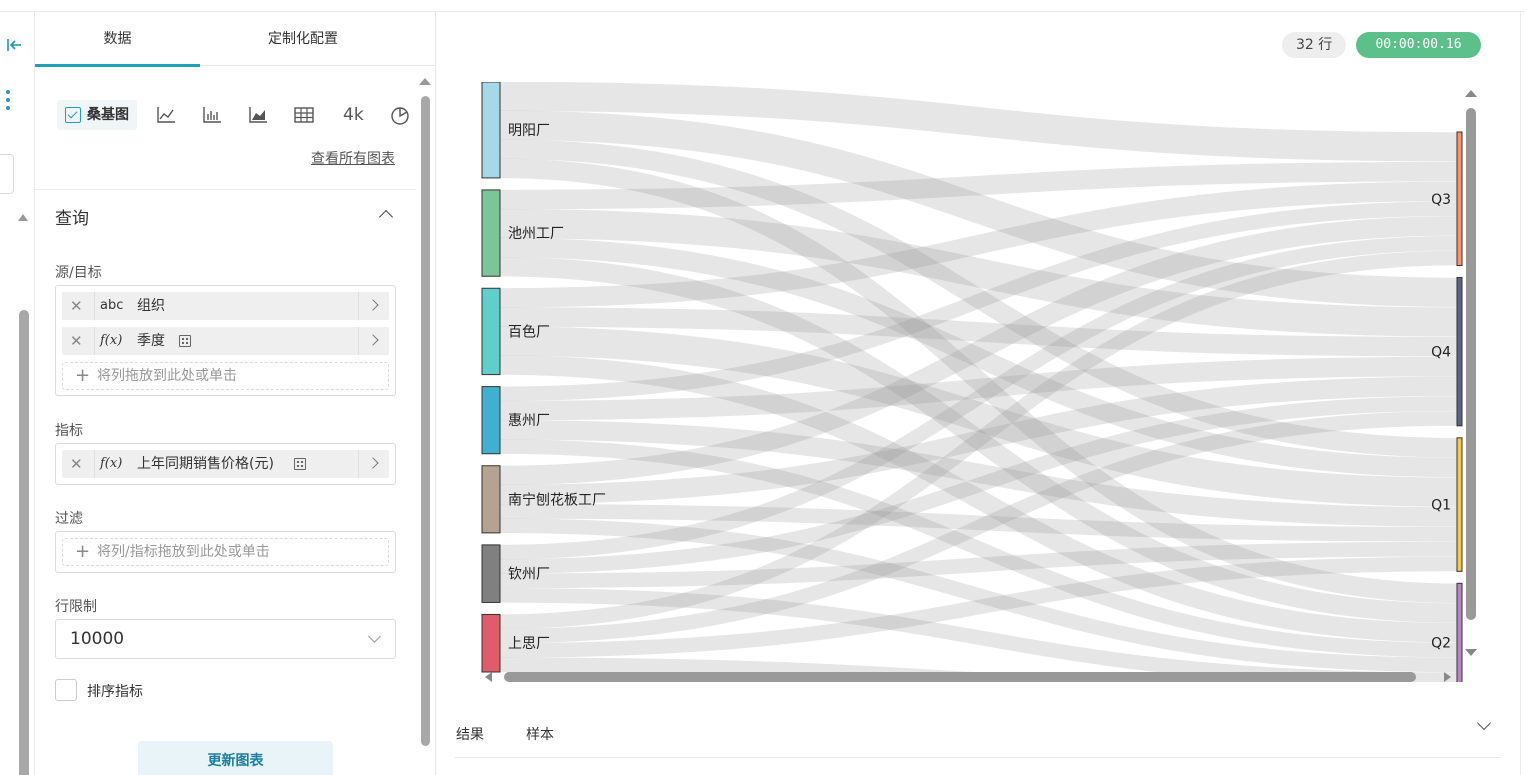  Describe the element at coordinates (7, 174) in the screenshot. I see `left-collapsed-box` at that location.